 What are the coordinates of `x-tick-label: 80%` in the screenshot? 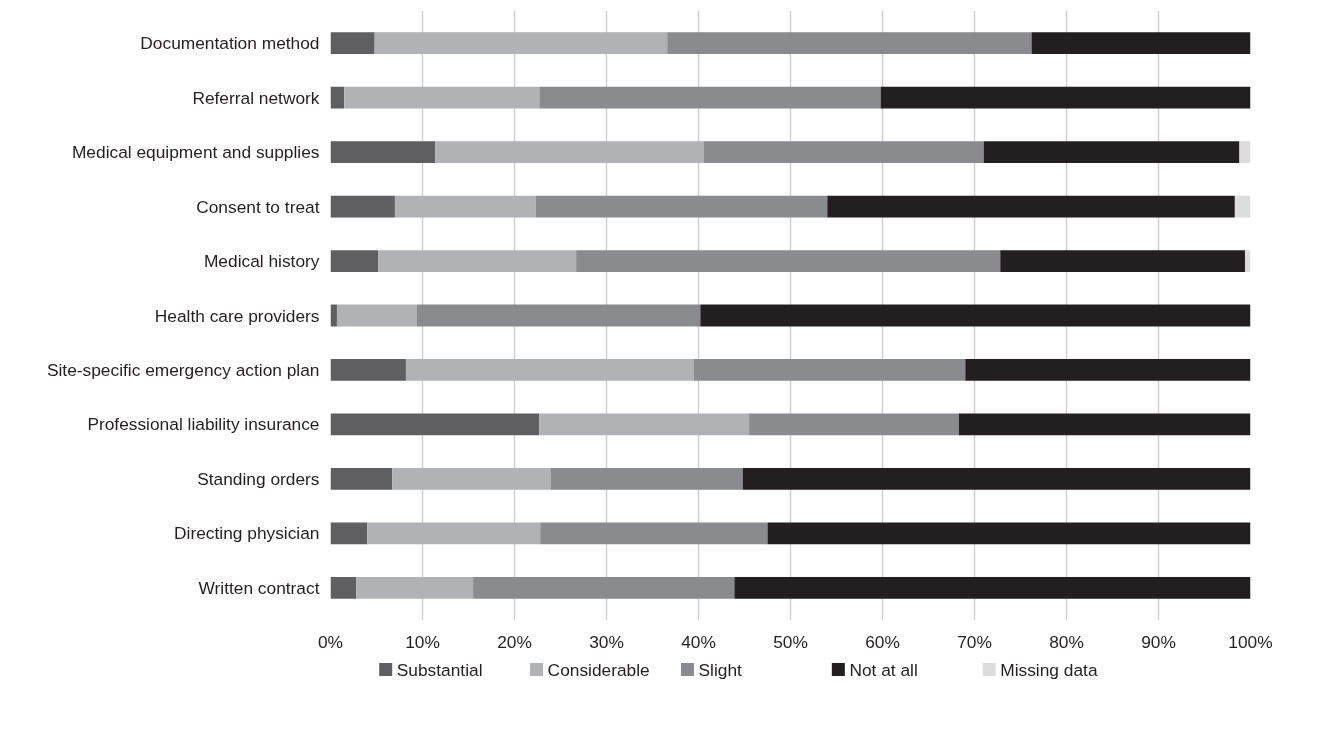 It's located at (1066, 641).